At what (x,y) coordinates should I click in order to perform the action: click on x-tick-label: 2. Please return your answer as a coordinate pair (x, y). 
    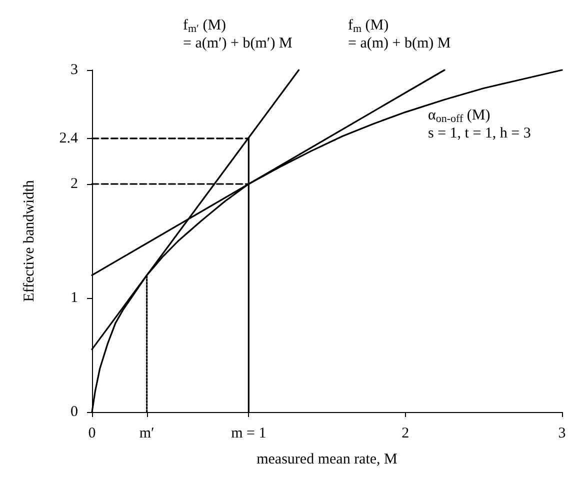
    Looking at the image, I should click on (406, 434).